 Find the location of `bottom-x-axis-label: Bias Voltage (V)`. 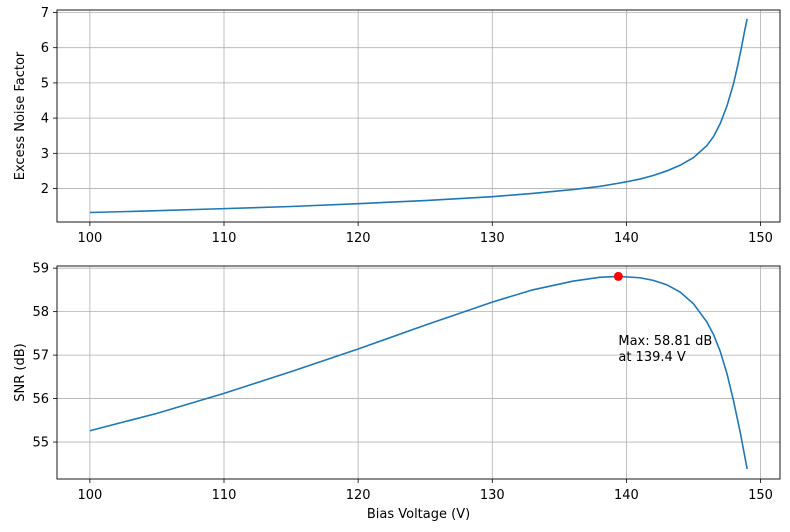

bottom-x-axis-label: Bias Voltage (V) is located at coordinates (418, 514).